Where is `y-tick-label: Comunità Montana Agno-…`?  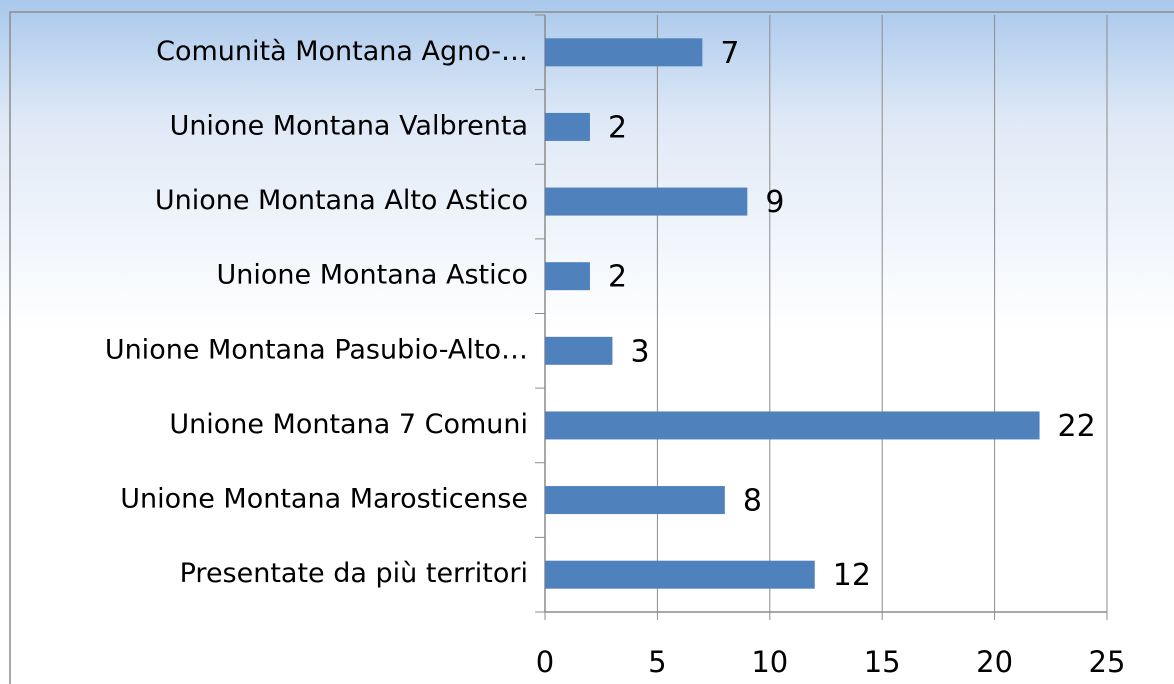 y-tick-label: Comunità Montana Agno-… is located at coordinates (342, 51).